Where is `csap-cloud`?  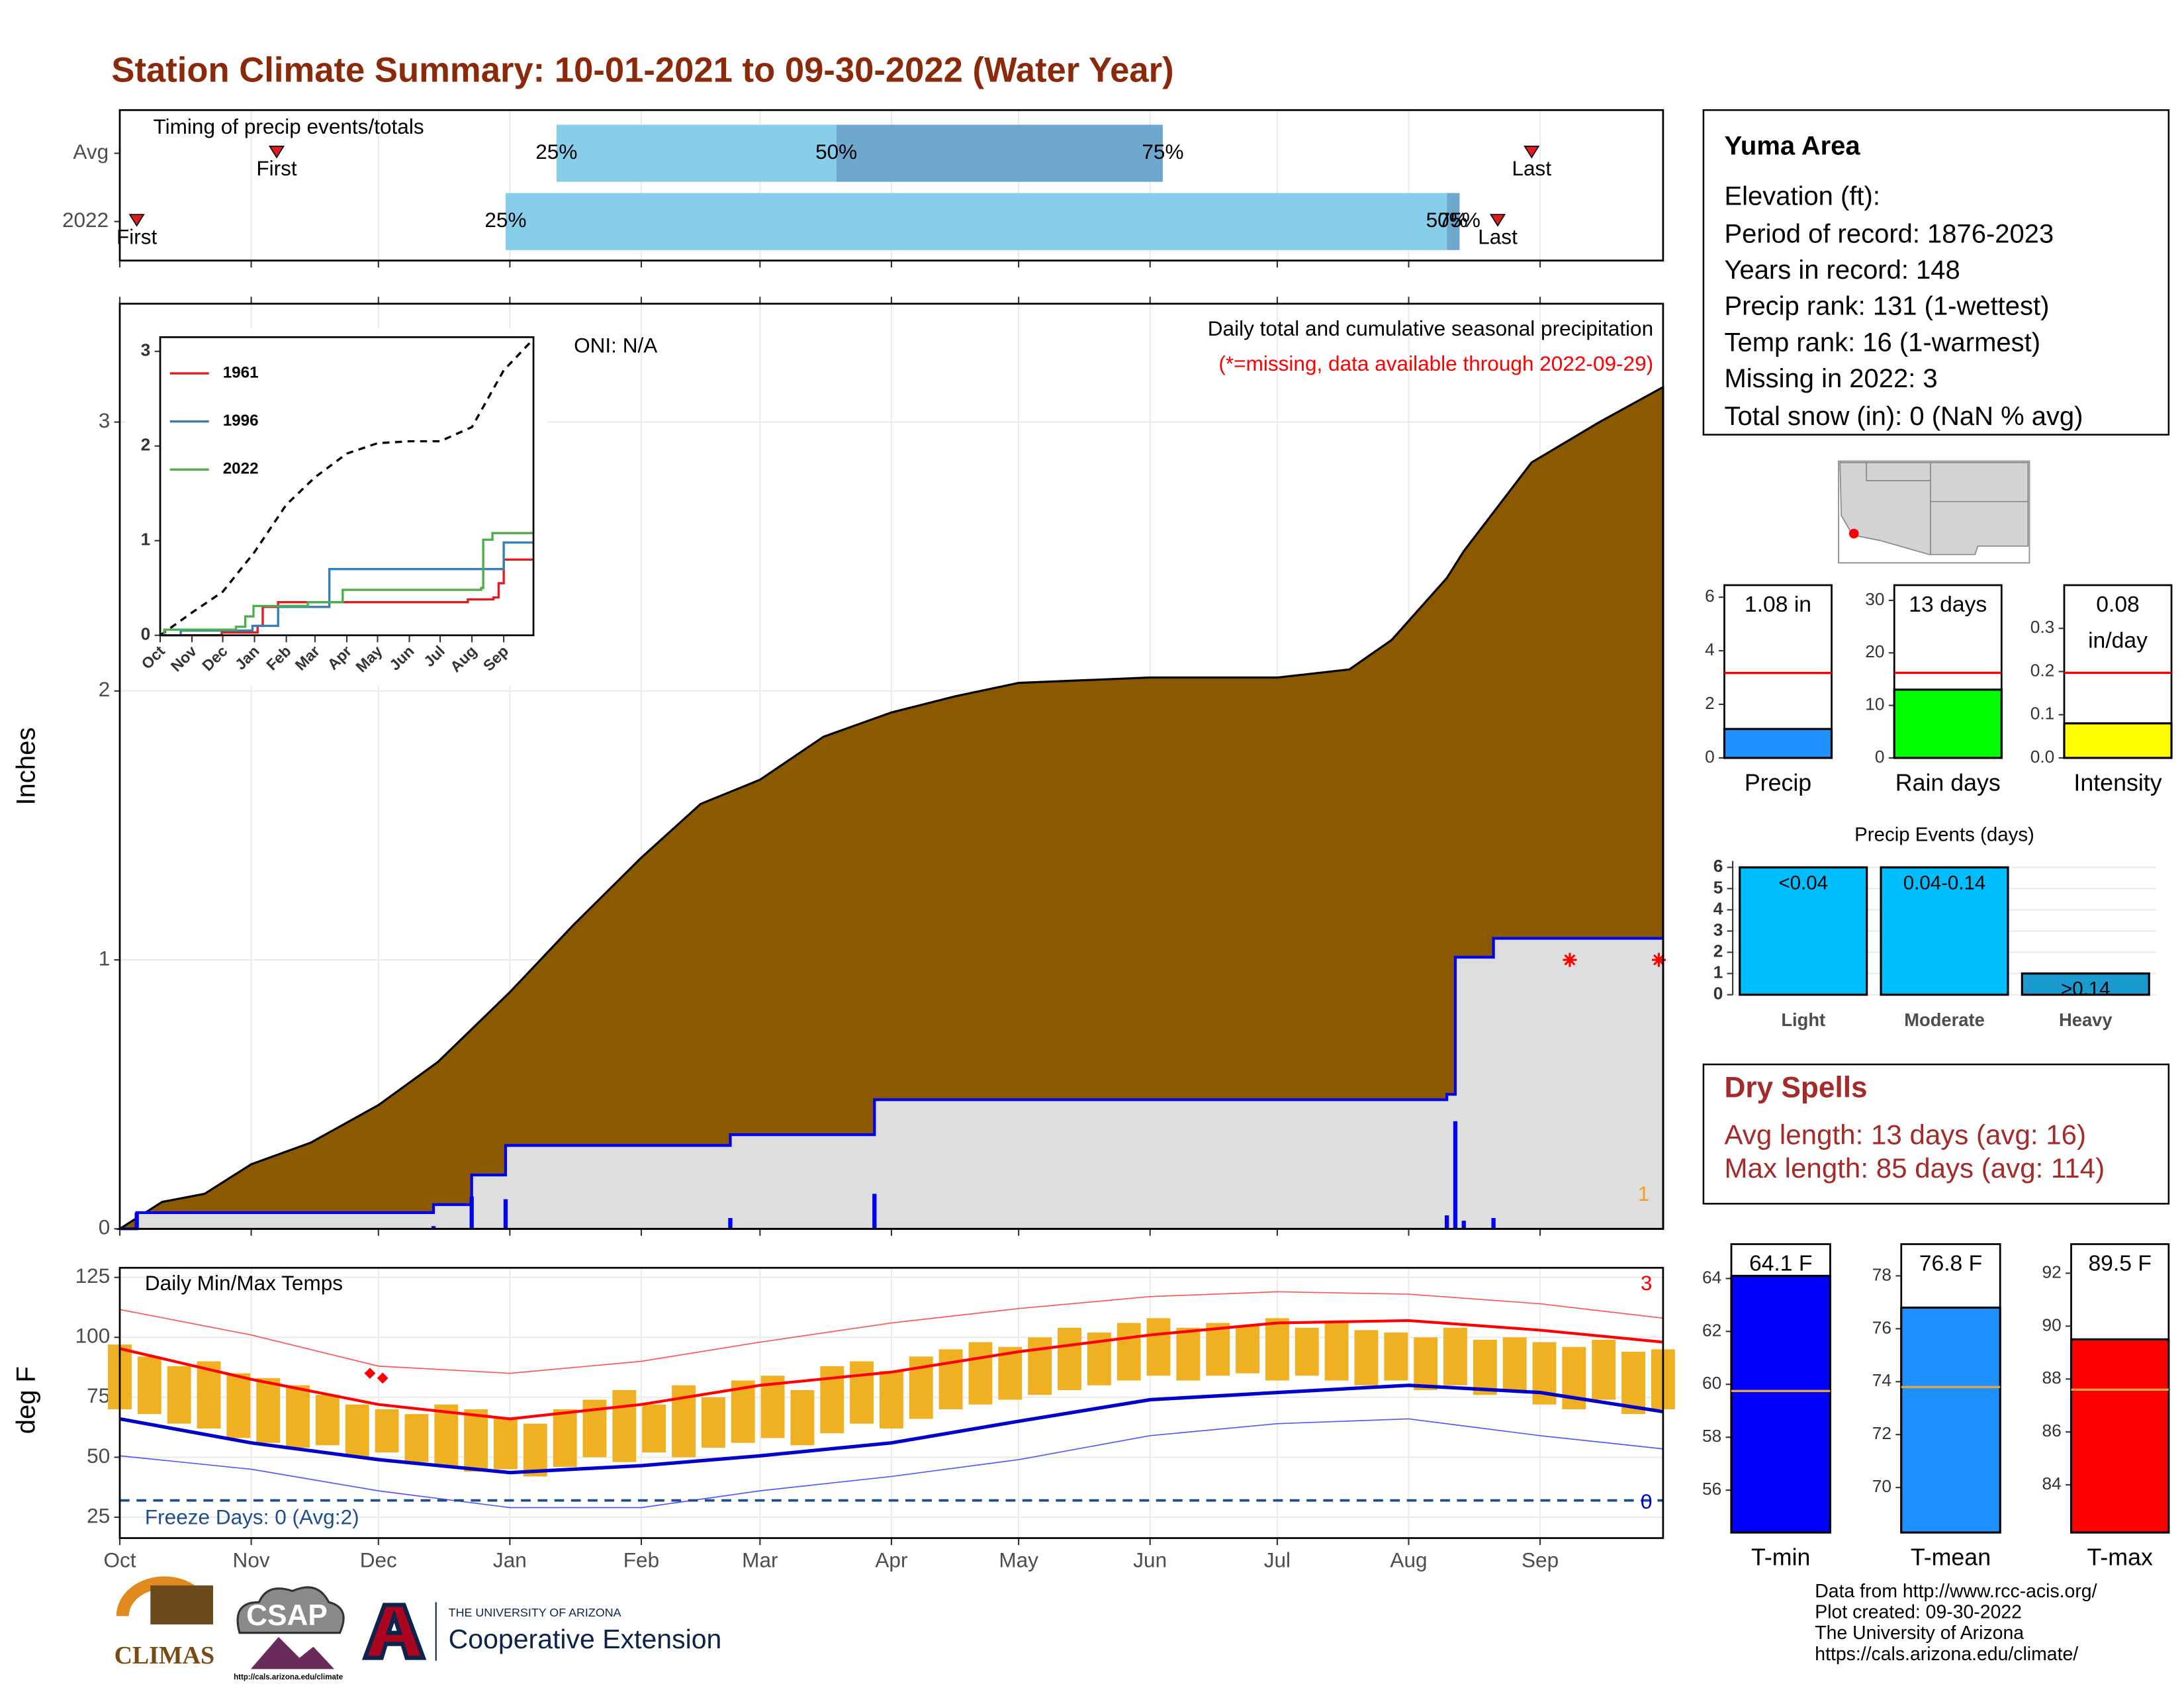
csap-cloud is located at coordinates (290, 1610).